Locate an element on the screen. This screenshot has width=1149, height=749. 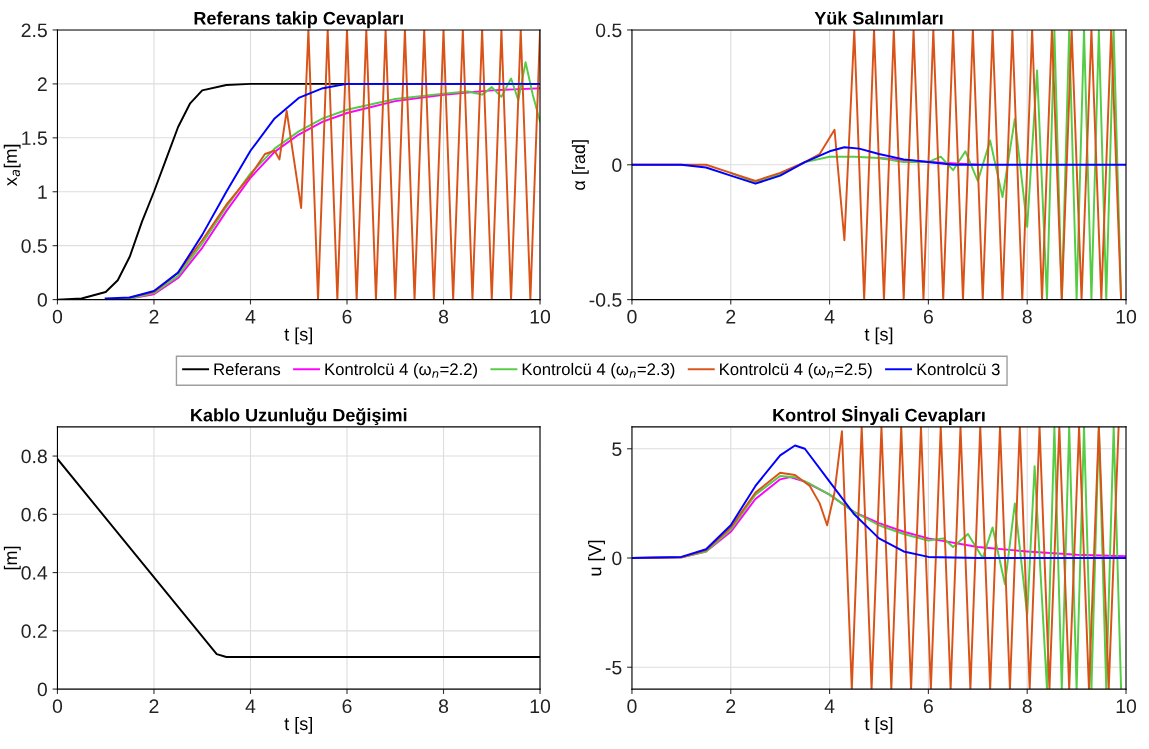
legend-label: Kontrolcü 4 (ω$_{n}$=2.2) is located at coordinates (401, 370).